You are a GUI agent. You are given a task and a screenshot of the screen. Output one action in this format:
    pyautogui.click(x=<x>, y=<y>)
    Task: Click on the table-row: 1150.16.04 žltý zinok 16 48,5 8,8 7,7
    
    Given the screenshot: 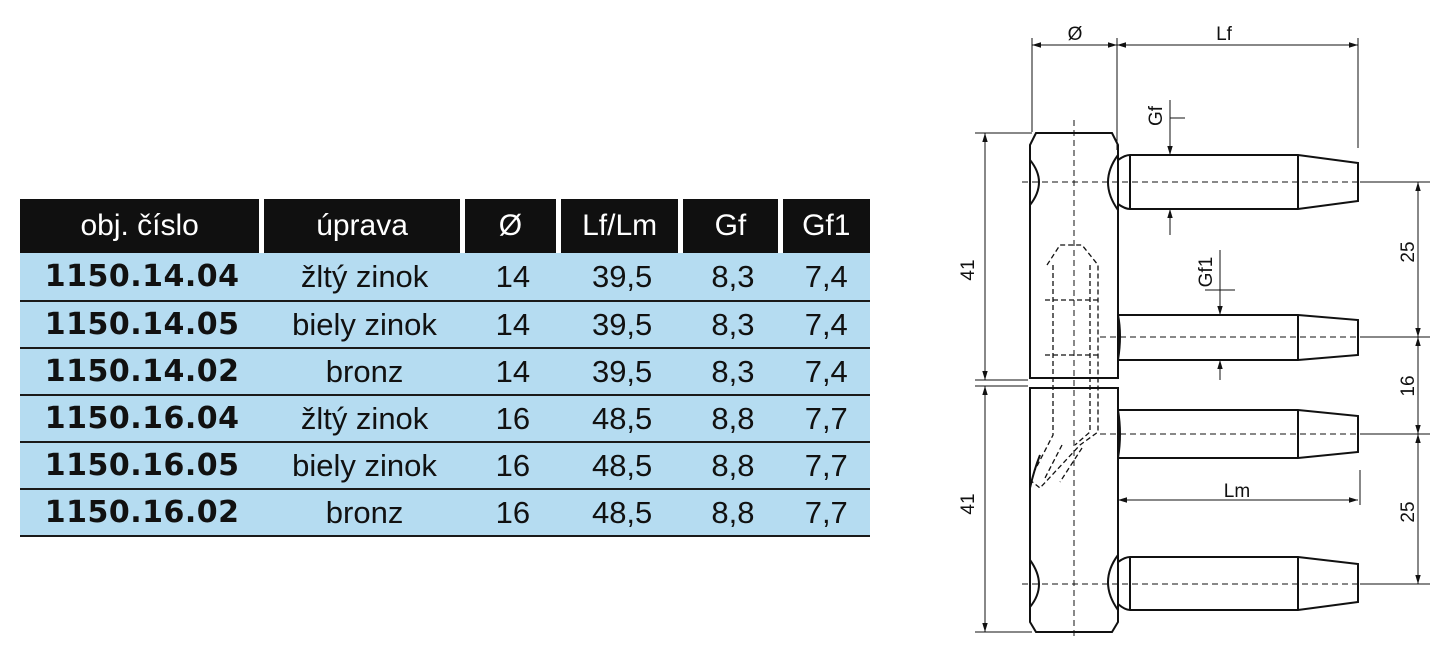 What is the action you would take?
    pyautogui.click(x=445, y=419)
    